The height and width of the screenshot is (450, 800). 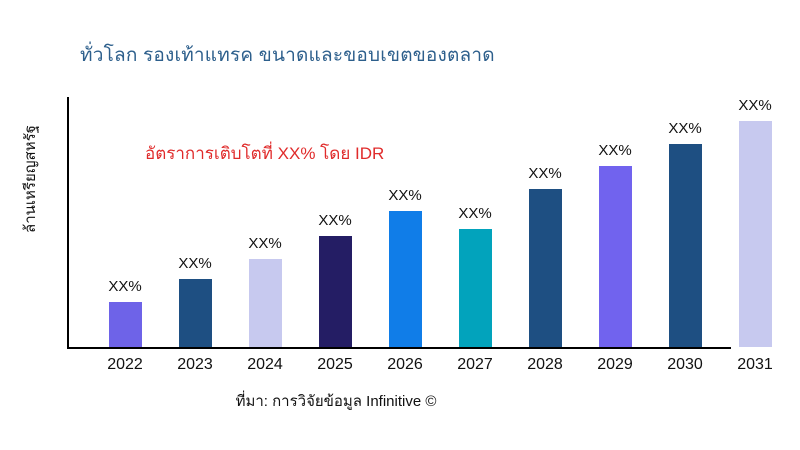 I want to click on x-tick-label-2023: 2023, so click(x=195, y=364).